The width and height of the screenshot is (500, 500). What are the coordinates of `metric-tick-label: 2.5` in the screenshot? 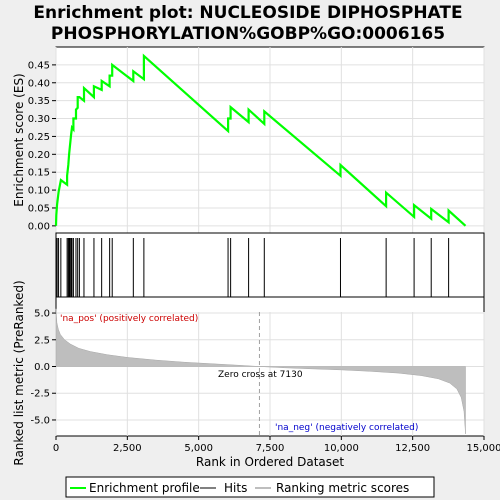 It's located at (42, 340).